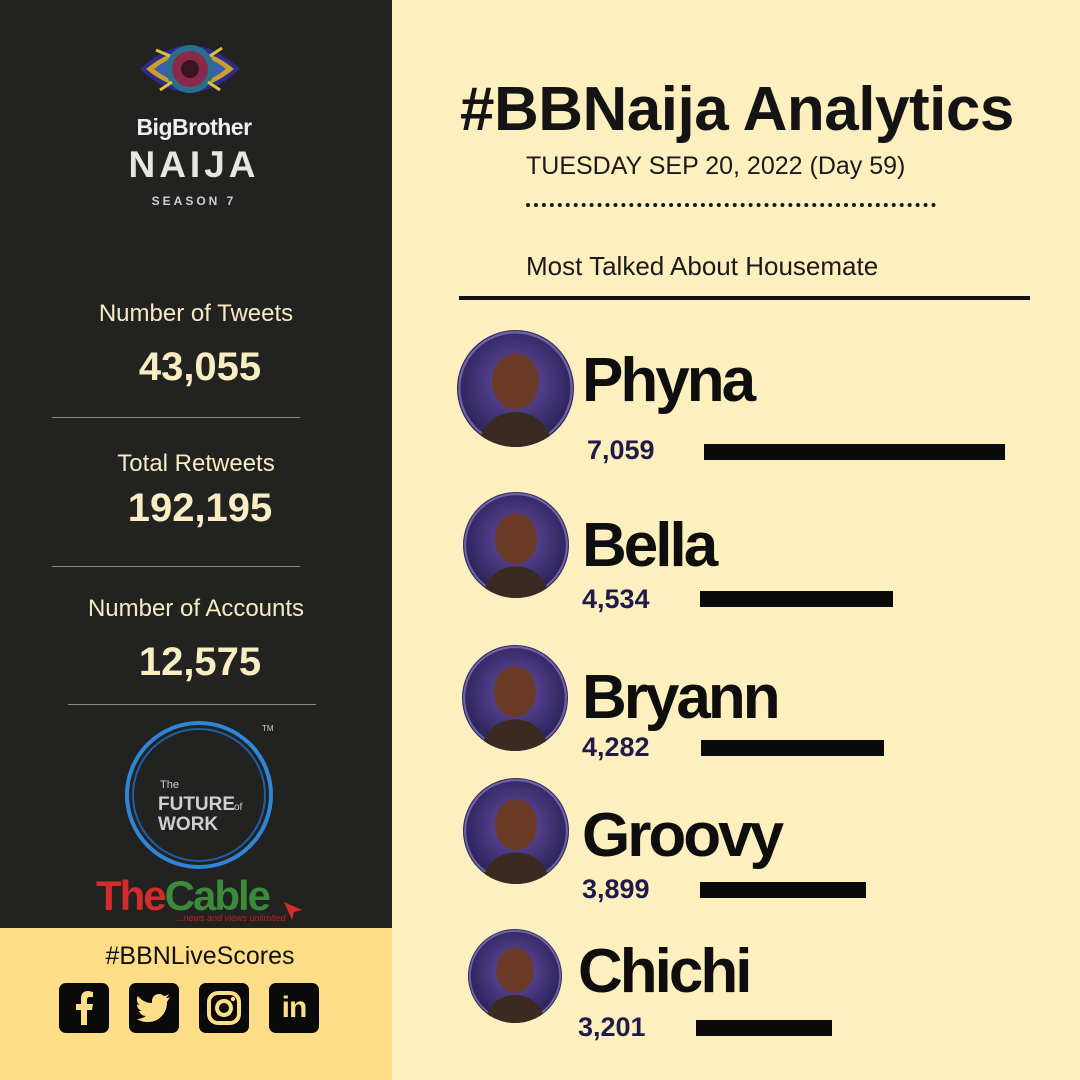 Image resolution: width=1080 pixels, height=1080 pixels. Describe the element at coordinates (764, 1028) in the screenshot. I see `bar-chichi` at that location.